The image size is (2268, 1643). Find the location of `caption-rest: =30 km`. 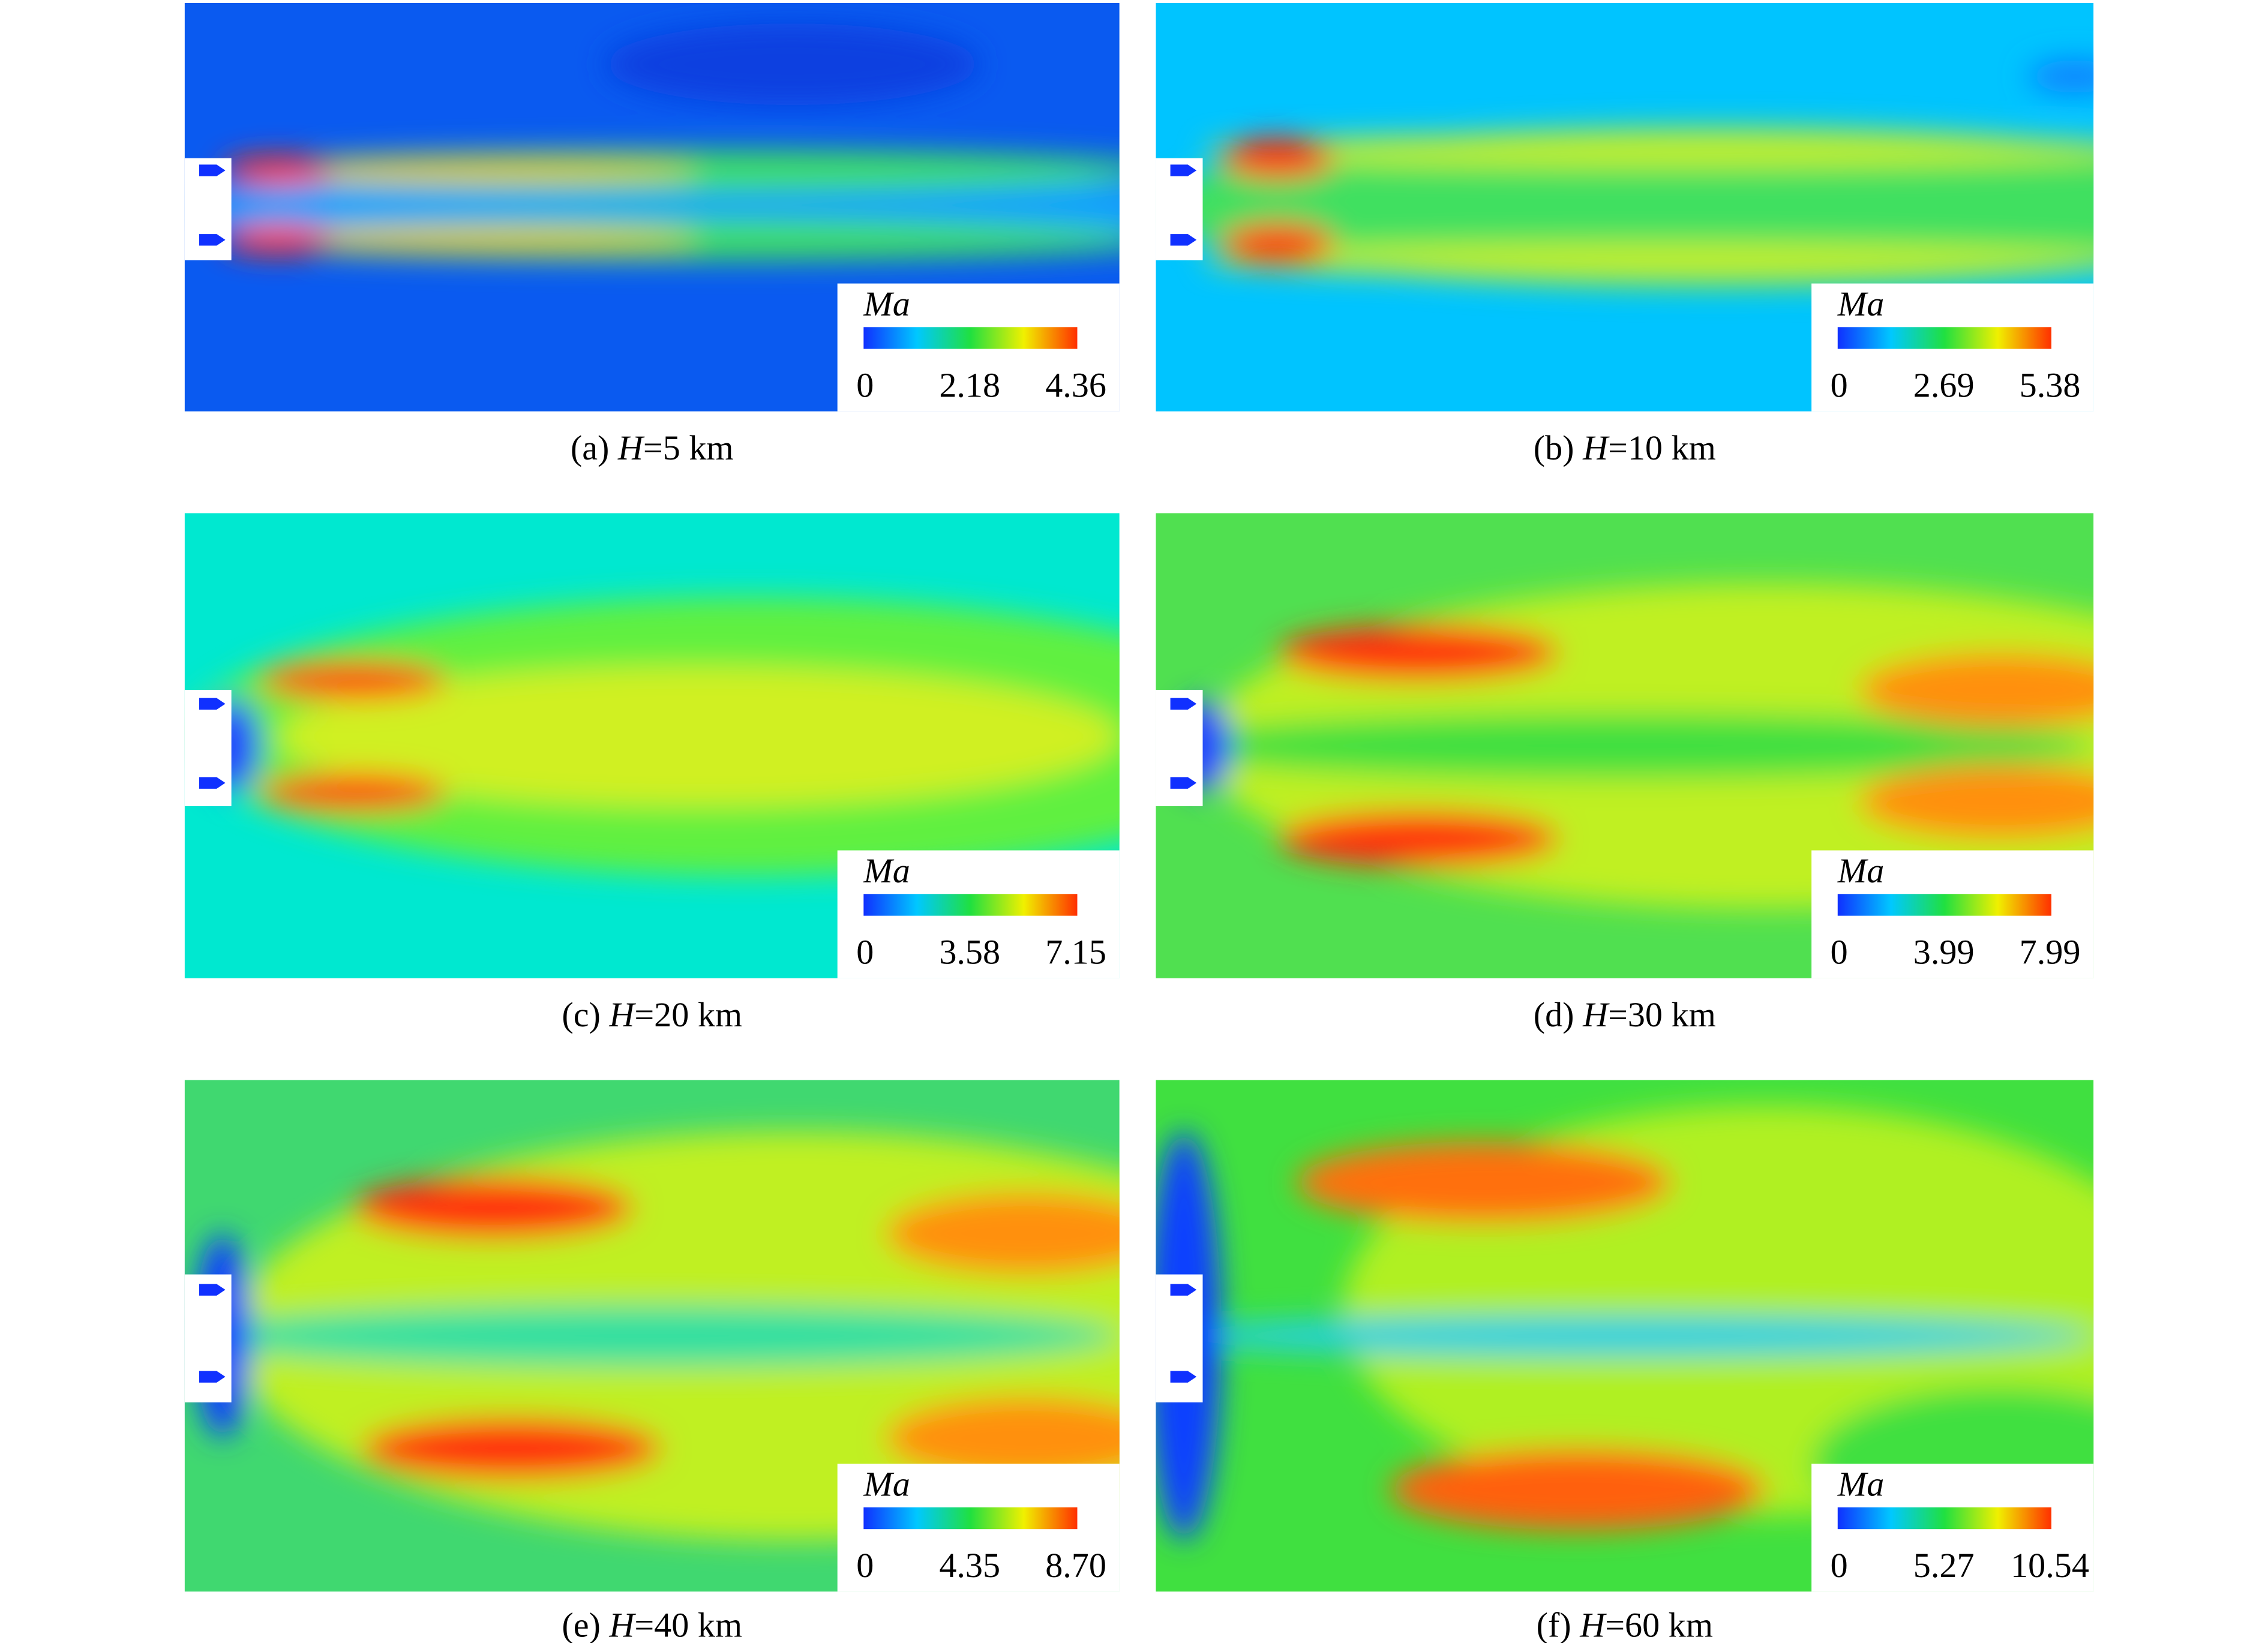

caption-rest: =30 km is located at coordinates (1662, 1014).